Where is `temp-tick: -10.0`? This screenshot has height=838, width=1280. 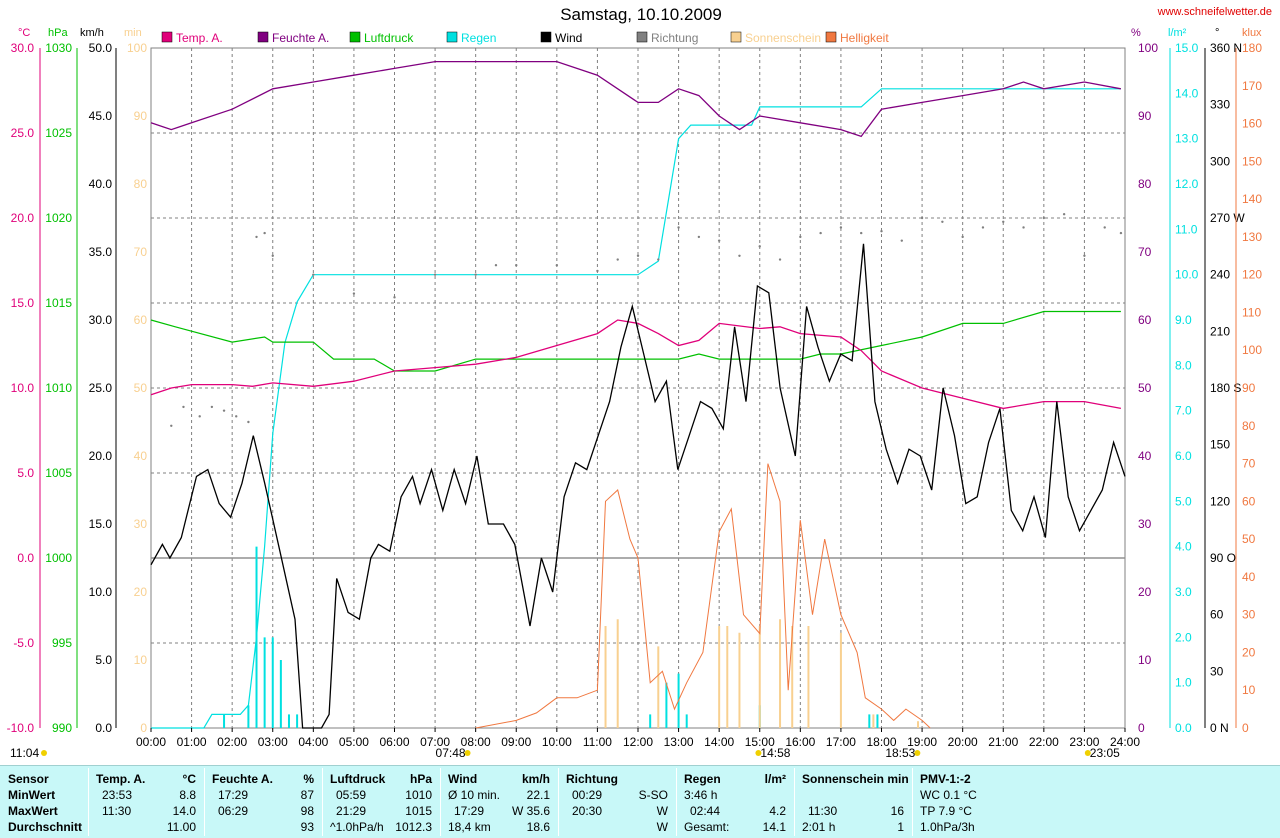
temp-tick: -10.0 is located at coordinates (21, 728).